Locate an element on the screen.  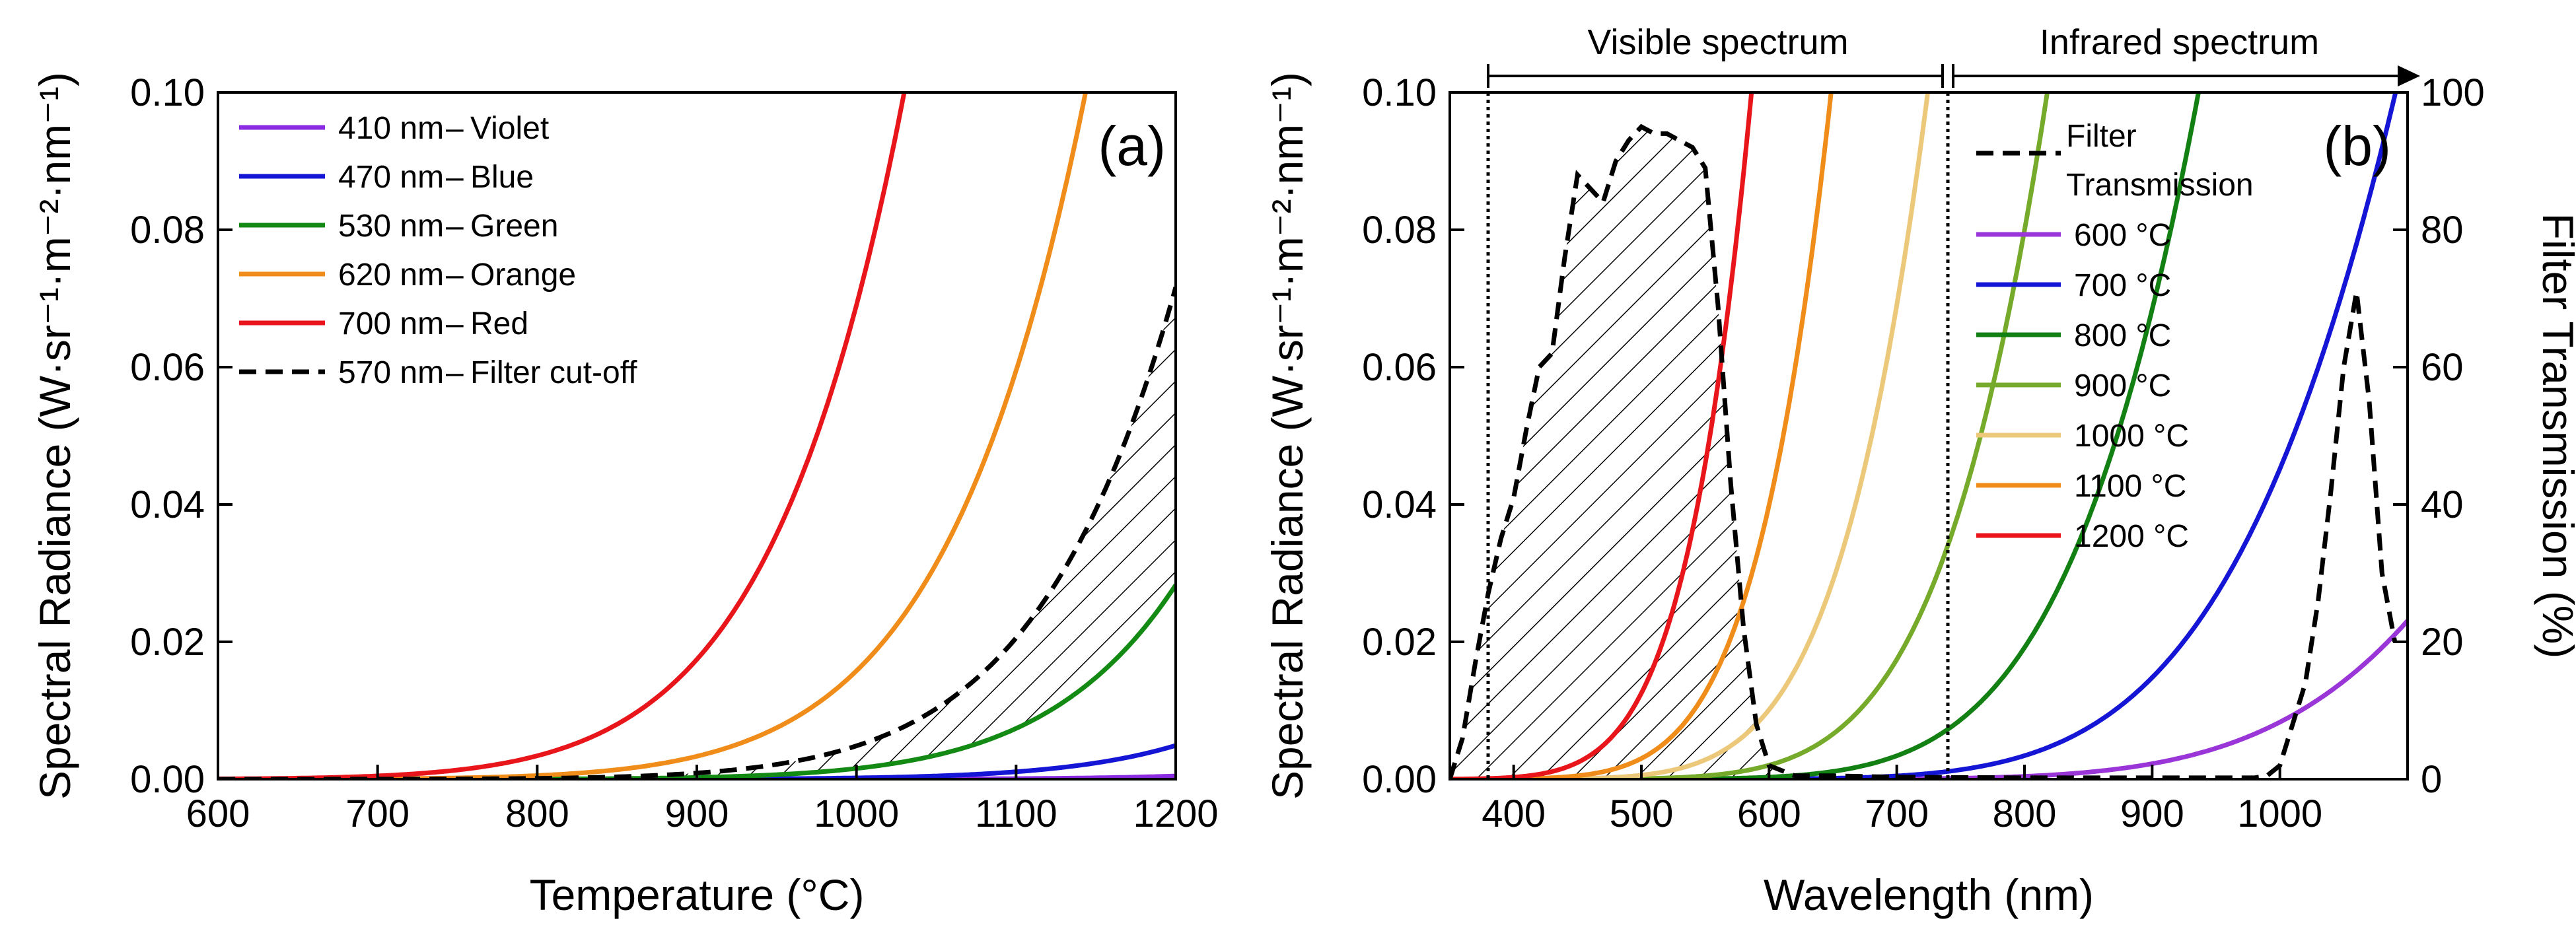
legend-color-name-570nm: Filter cut-off is located at coordinates (553, 372).